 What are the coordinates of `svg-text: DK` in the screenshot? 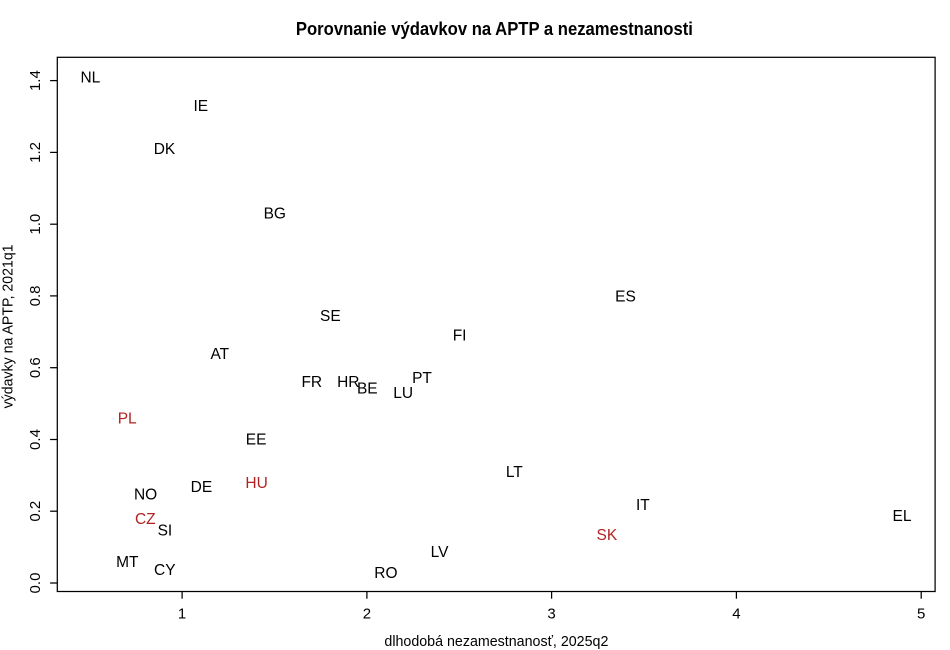 It's located at (165, 149).